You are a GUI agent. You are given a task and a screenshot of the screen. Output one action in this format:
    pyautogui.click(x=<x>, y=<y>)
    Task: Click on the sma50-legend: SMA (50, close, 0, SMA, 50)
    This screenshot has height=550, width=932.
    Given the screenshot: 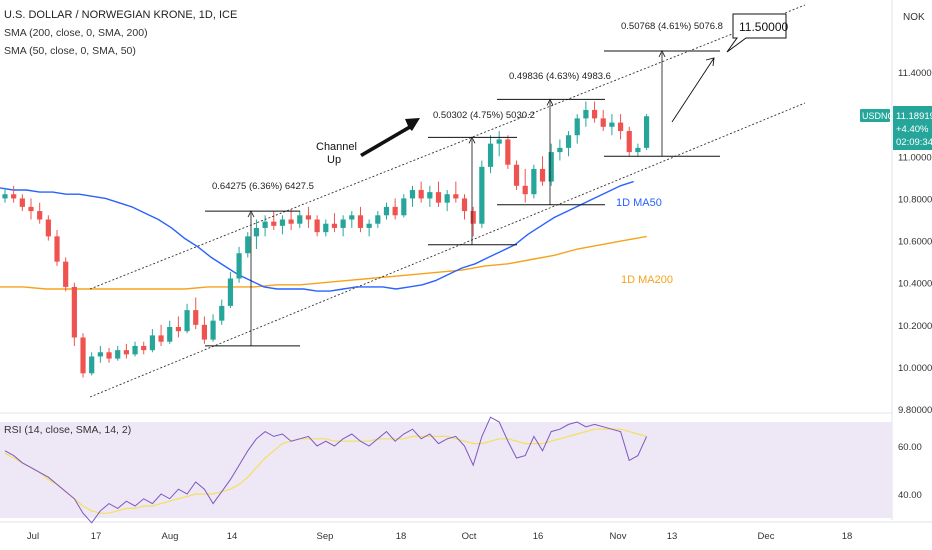 What is the action you would take?
    pyautogui.click(x=70, y=51)
    